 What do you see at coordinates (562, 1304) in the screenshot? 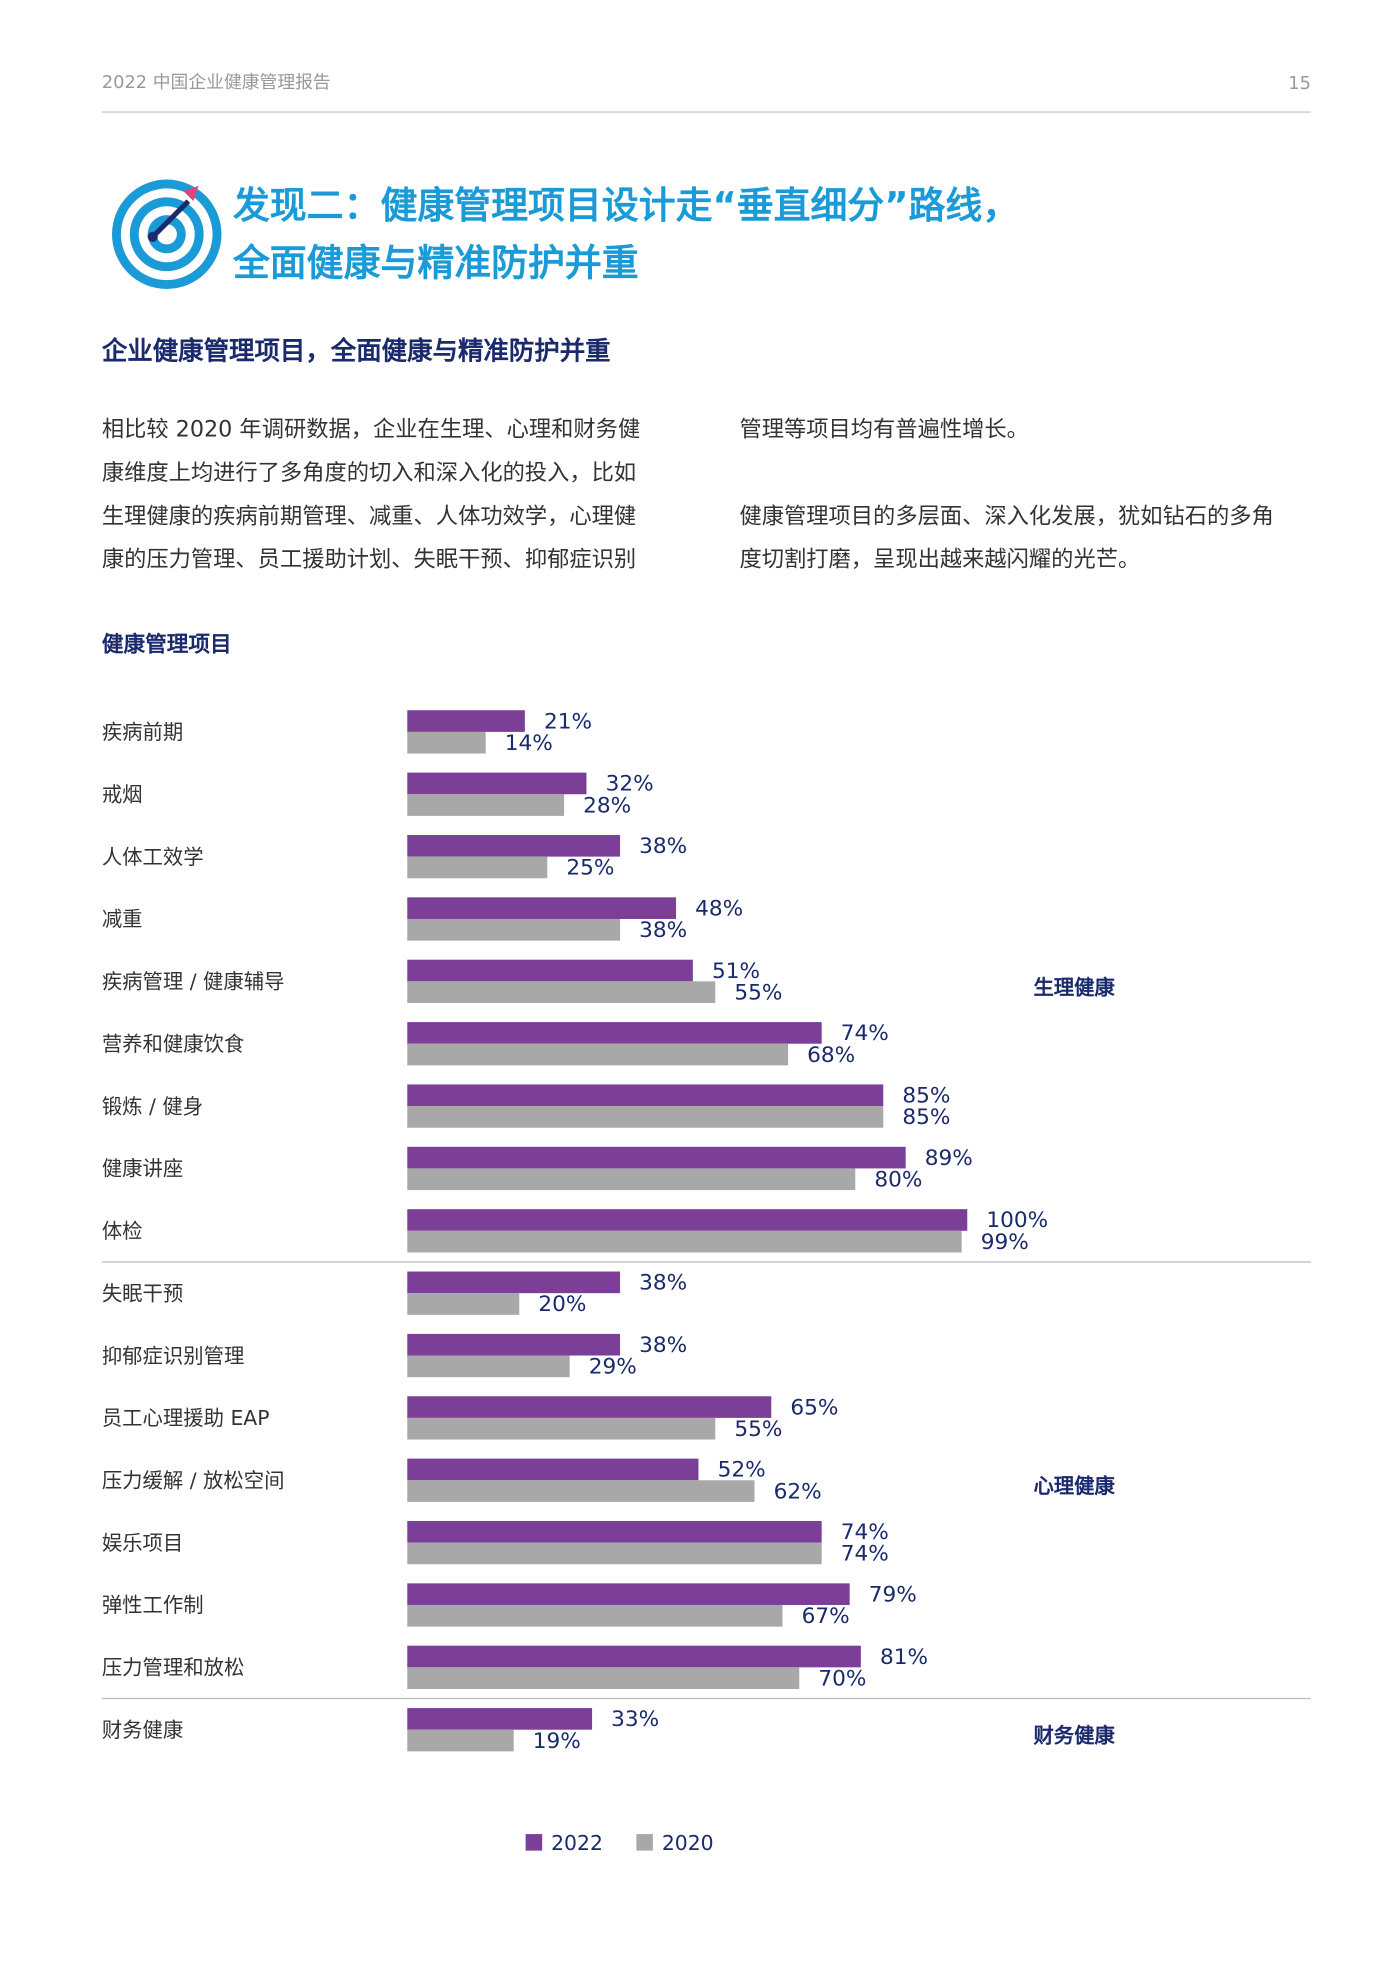
I see `value-label: 20%` at bounding box center [562, 1304].